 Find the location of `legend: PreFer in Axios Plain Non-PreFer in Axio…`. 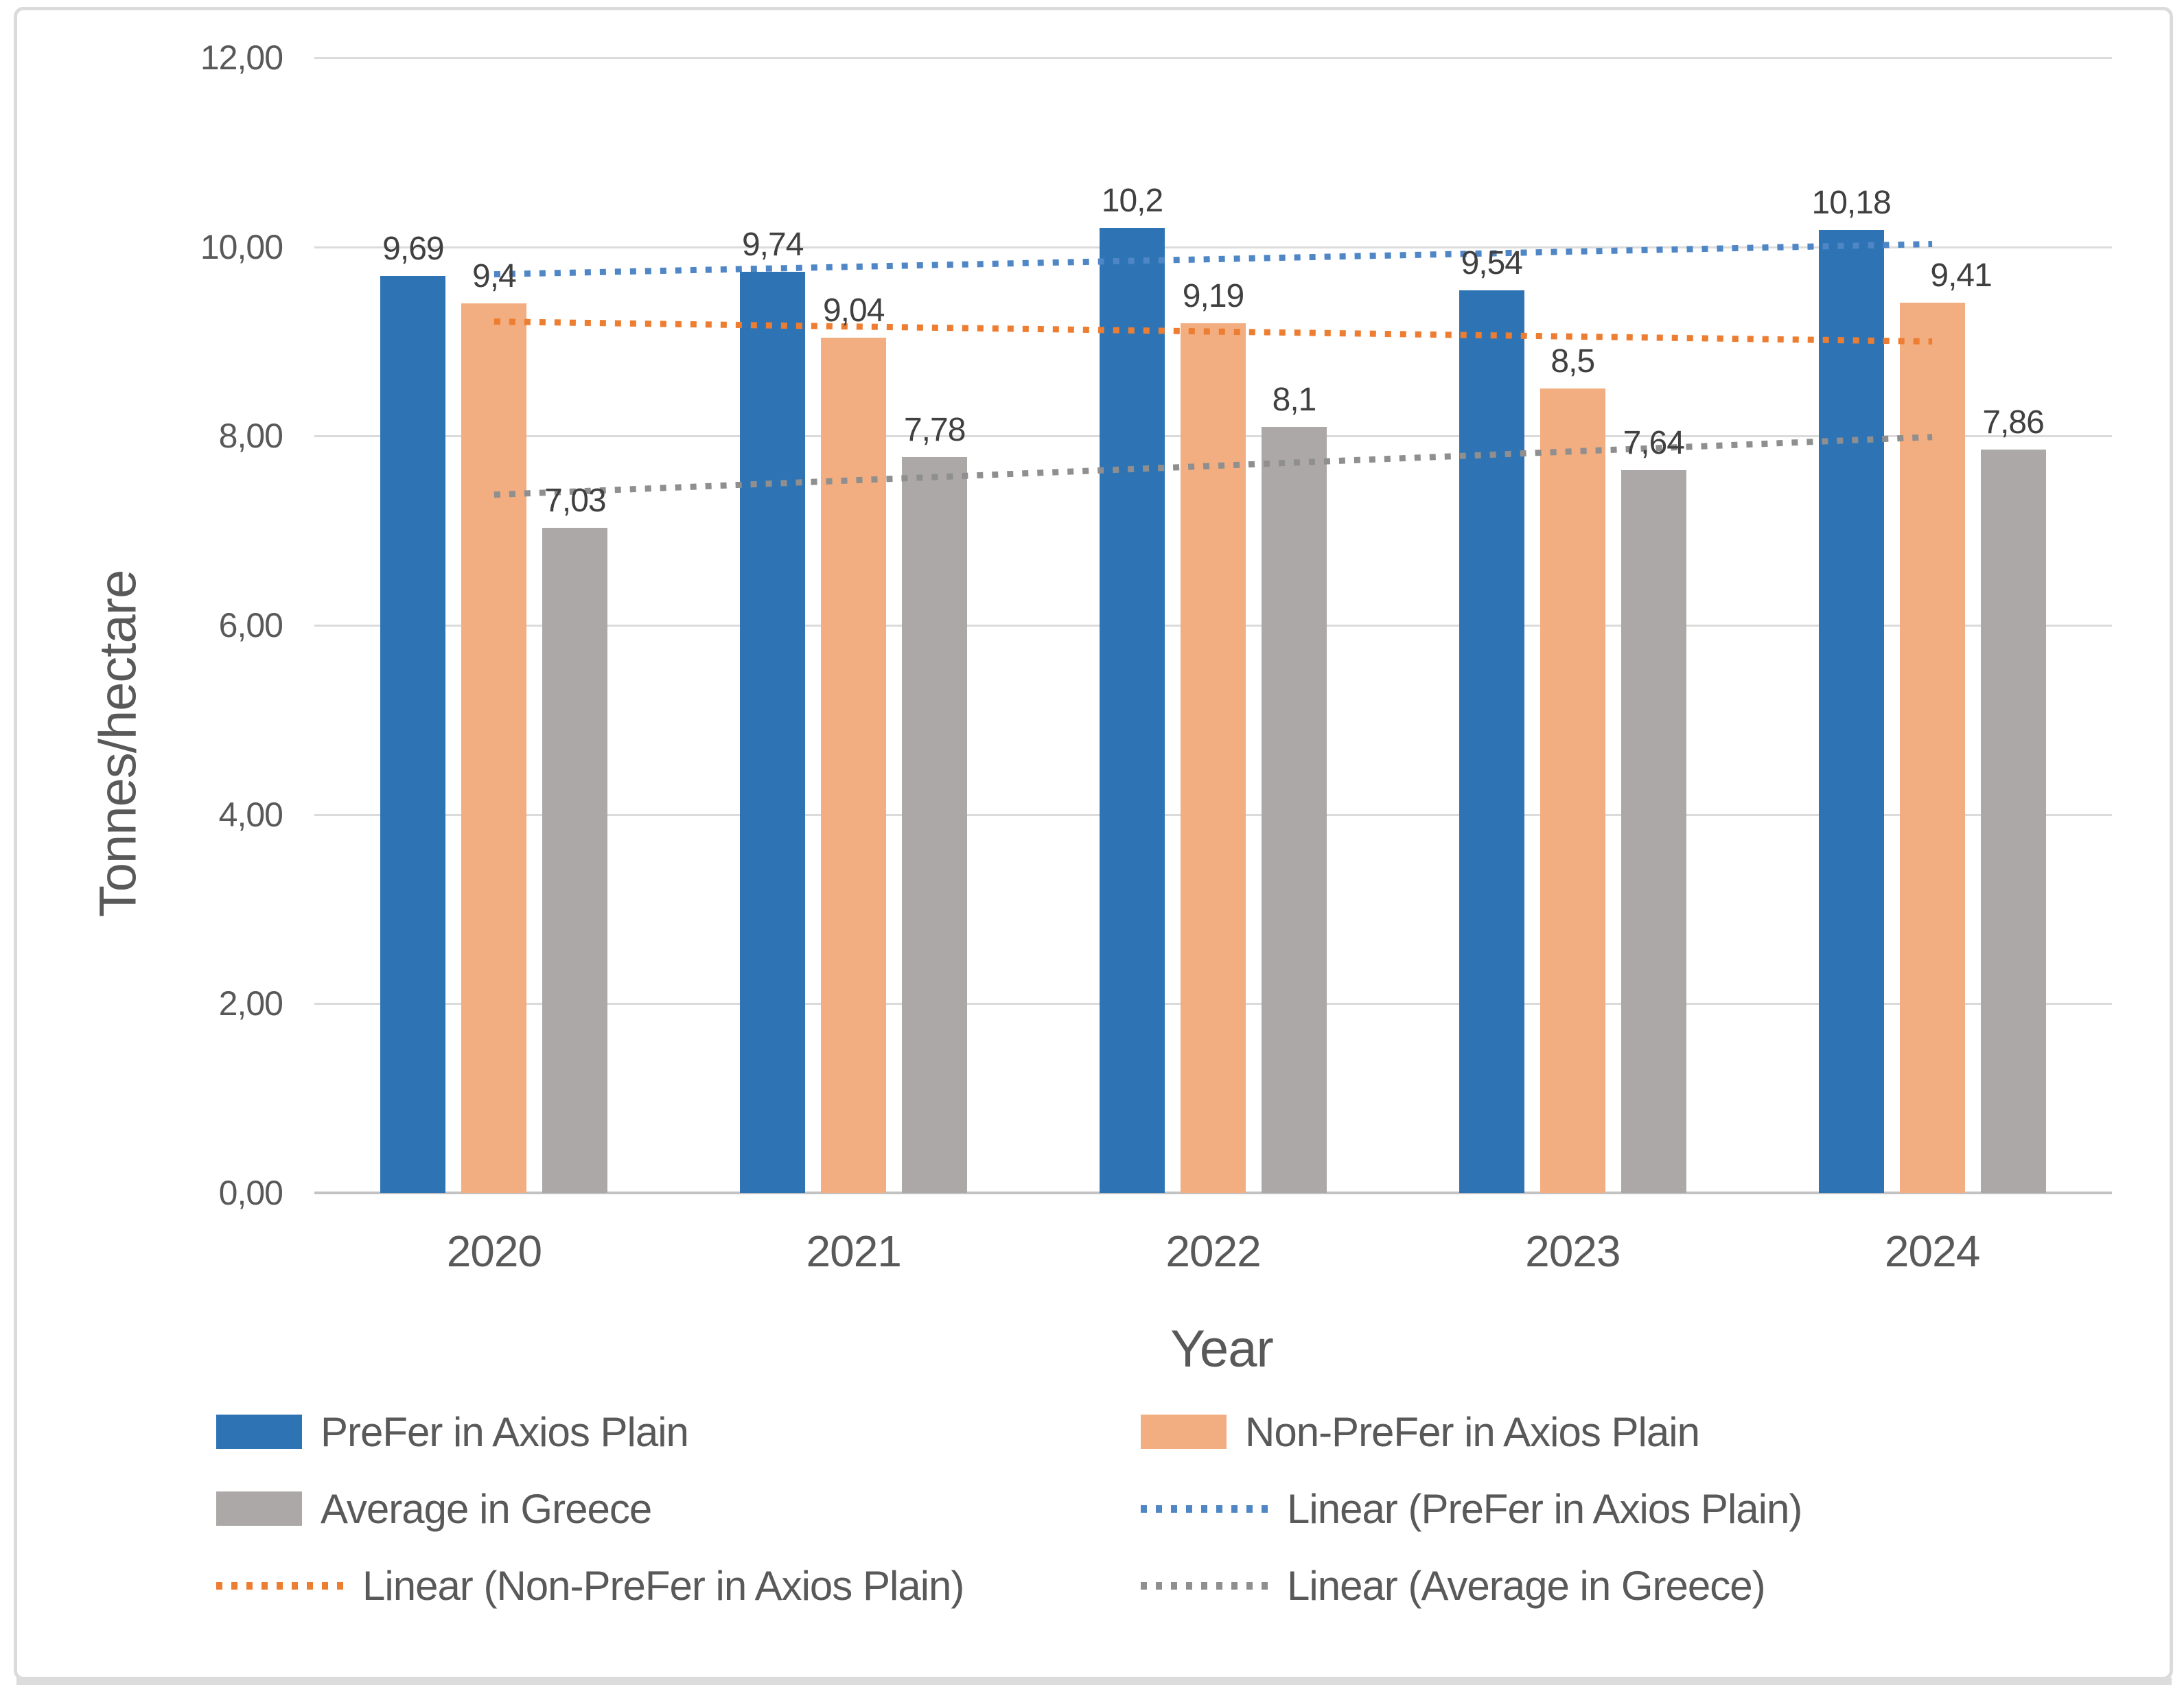

legend: PreFer in Axios Plain Non-PreFer in Axio… is located at coordinates (1009, 1508).